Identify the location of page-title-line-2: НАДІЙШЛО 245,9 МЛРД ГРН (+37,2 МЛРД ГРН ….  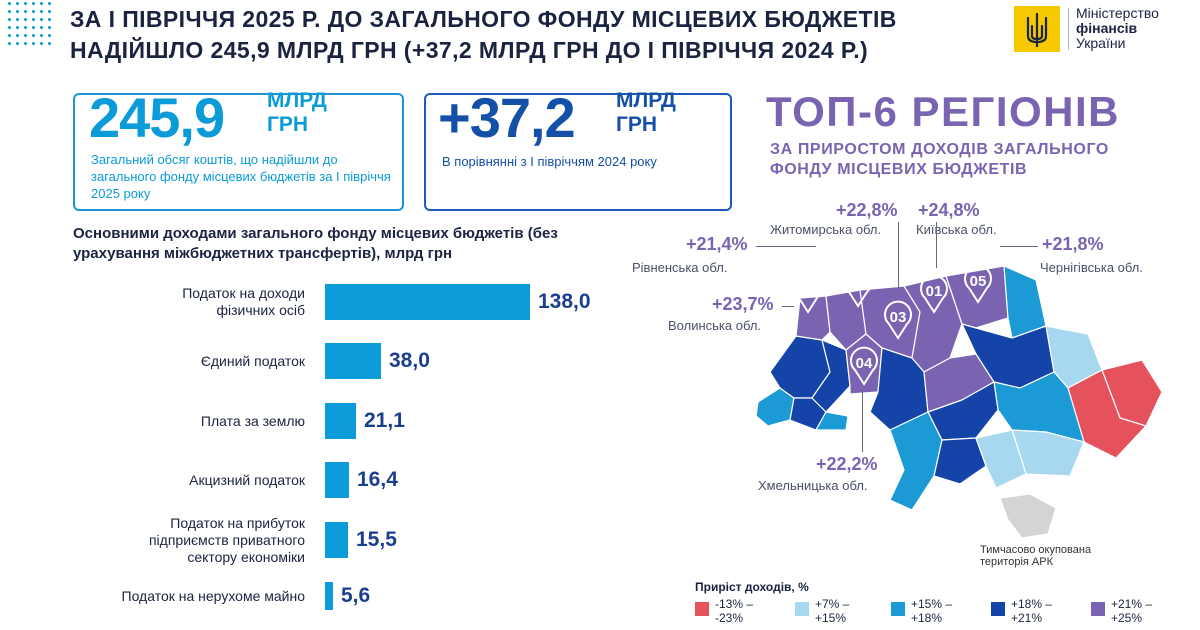
(469, 50).